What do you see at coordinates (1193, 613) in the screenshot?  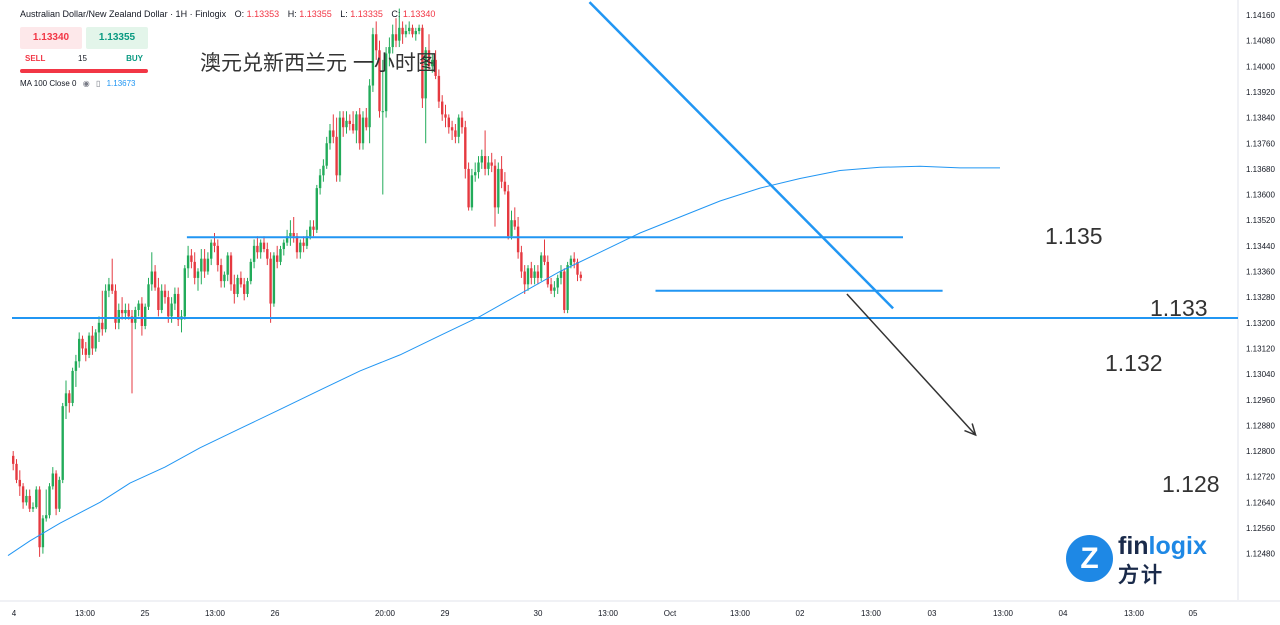 I see `time-tick-label: 05` at bounding box center [1193, 613].